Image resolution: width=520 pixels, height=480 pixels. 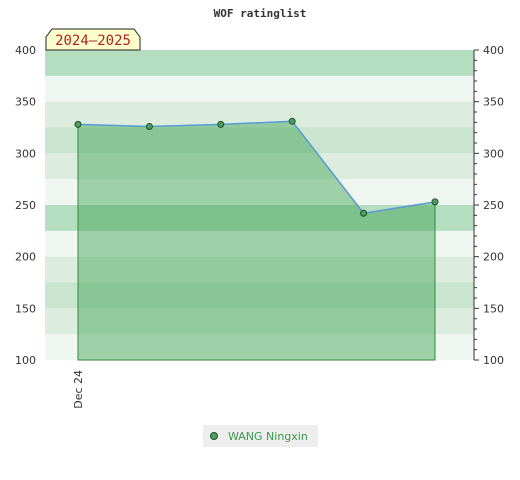 What do you see at coordinates (25, 50) in the screenshot?
I see `y-tick-label-left: 400` at bounding box center [25, 50].